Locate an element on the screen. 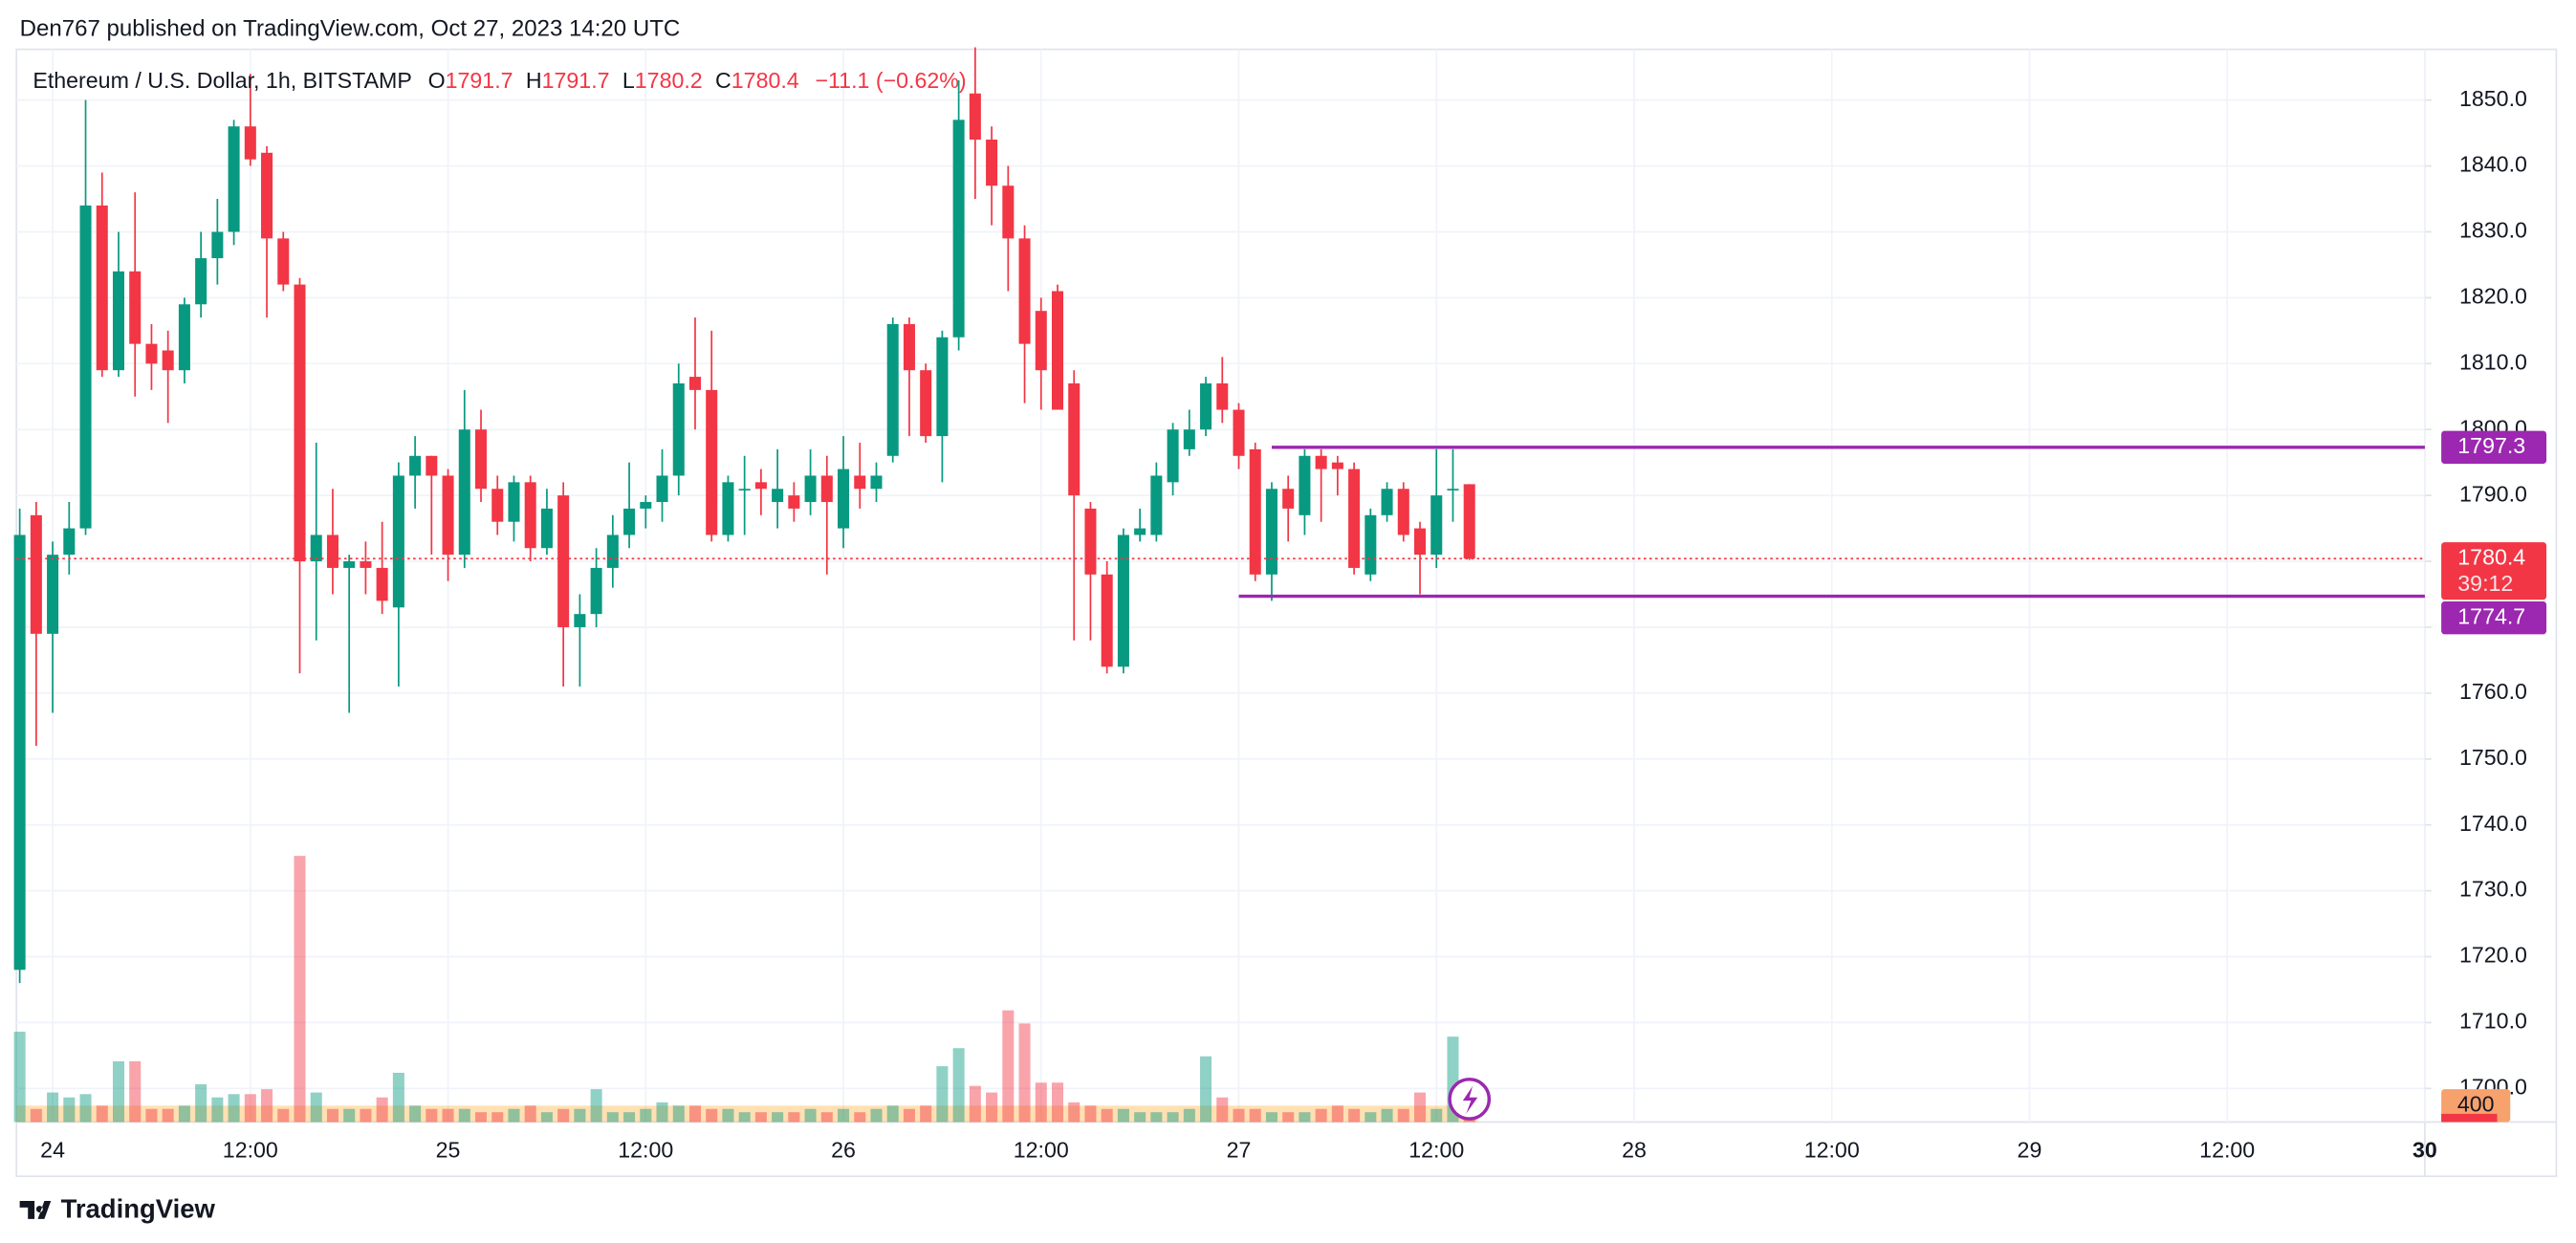 Image resolution: width=2576 pixels, height=1243 pixels. x-tick-label: 24 is located at coordinates (52, 1150).